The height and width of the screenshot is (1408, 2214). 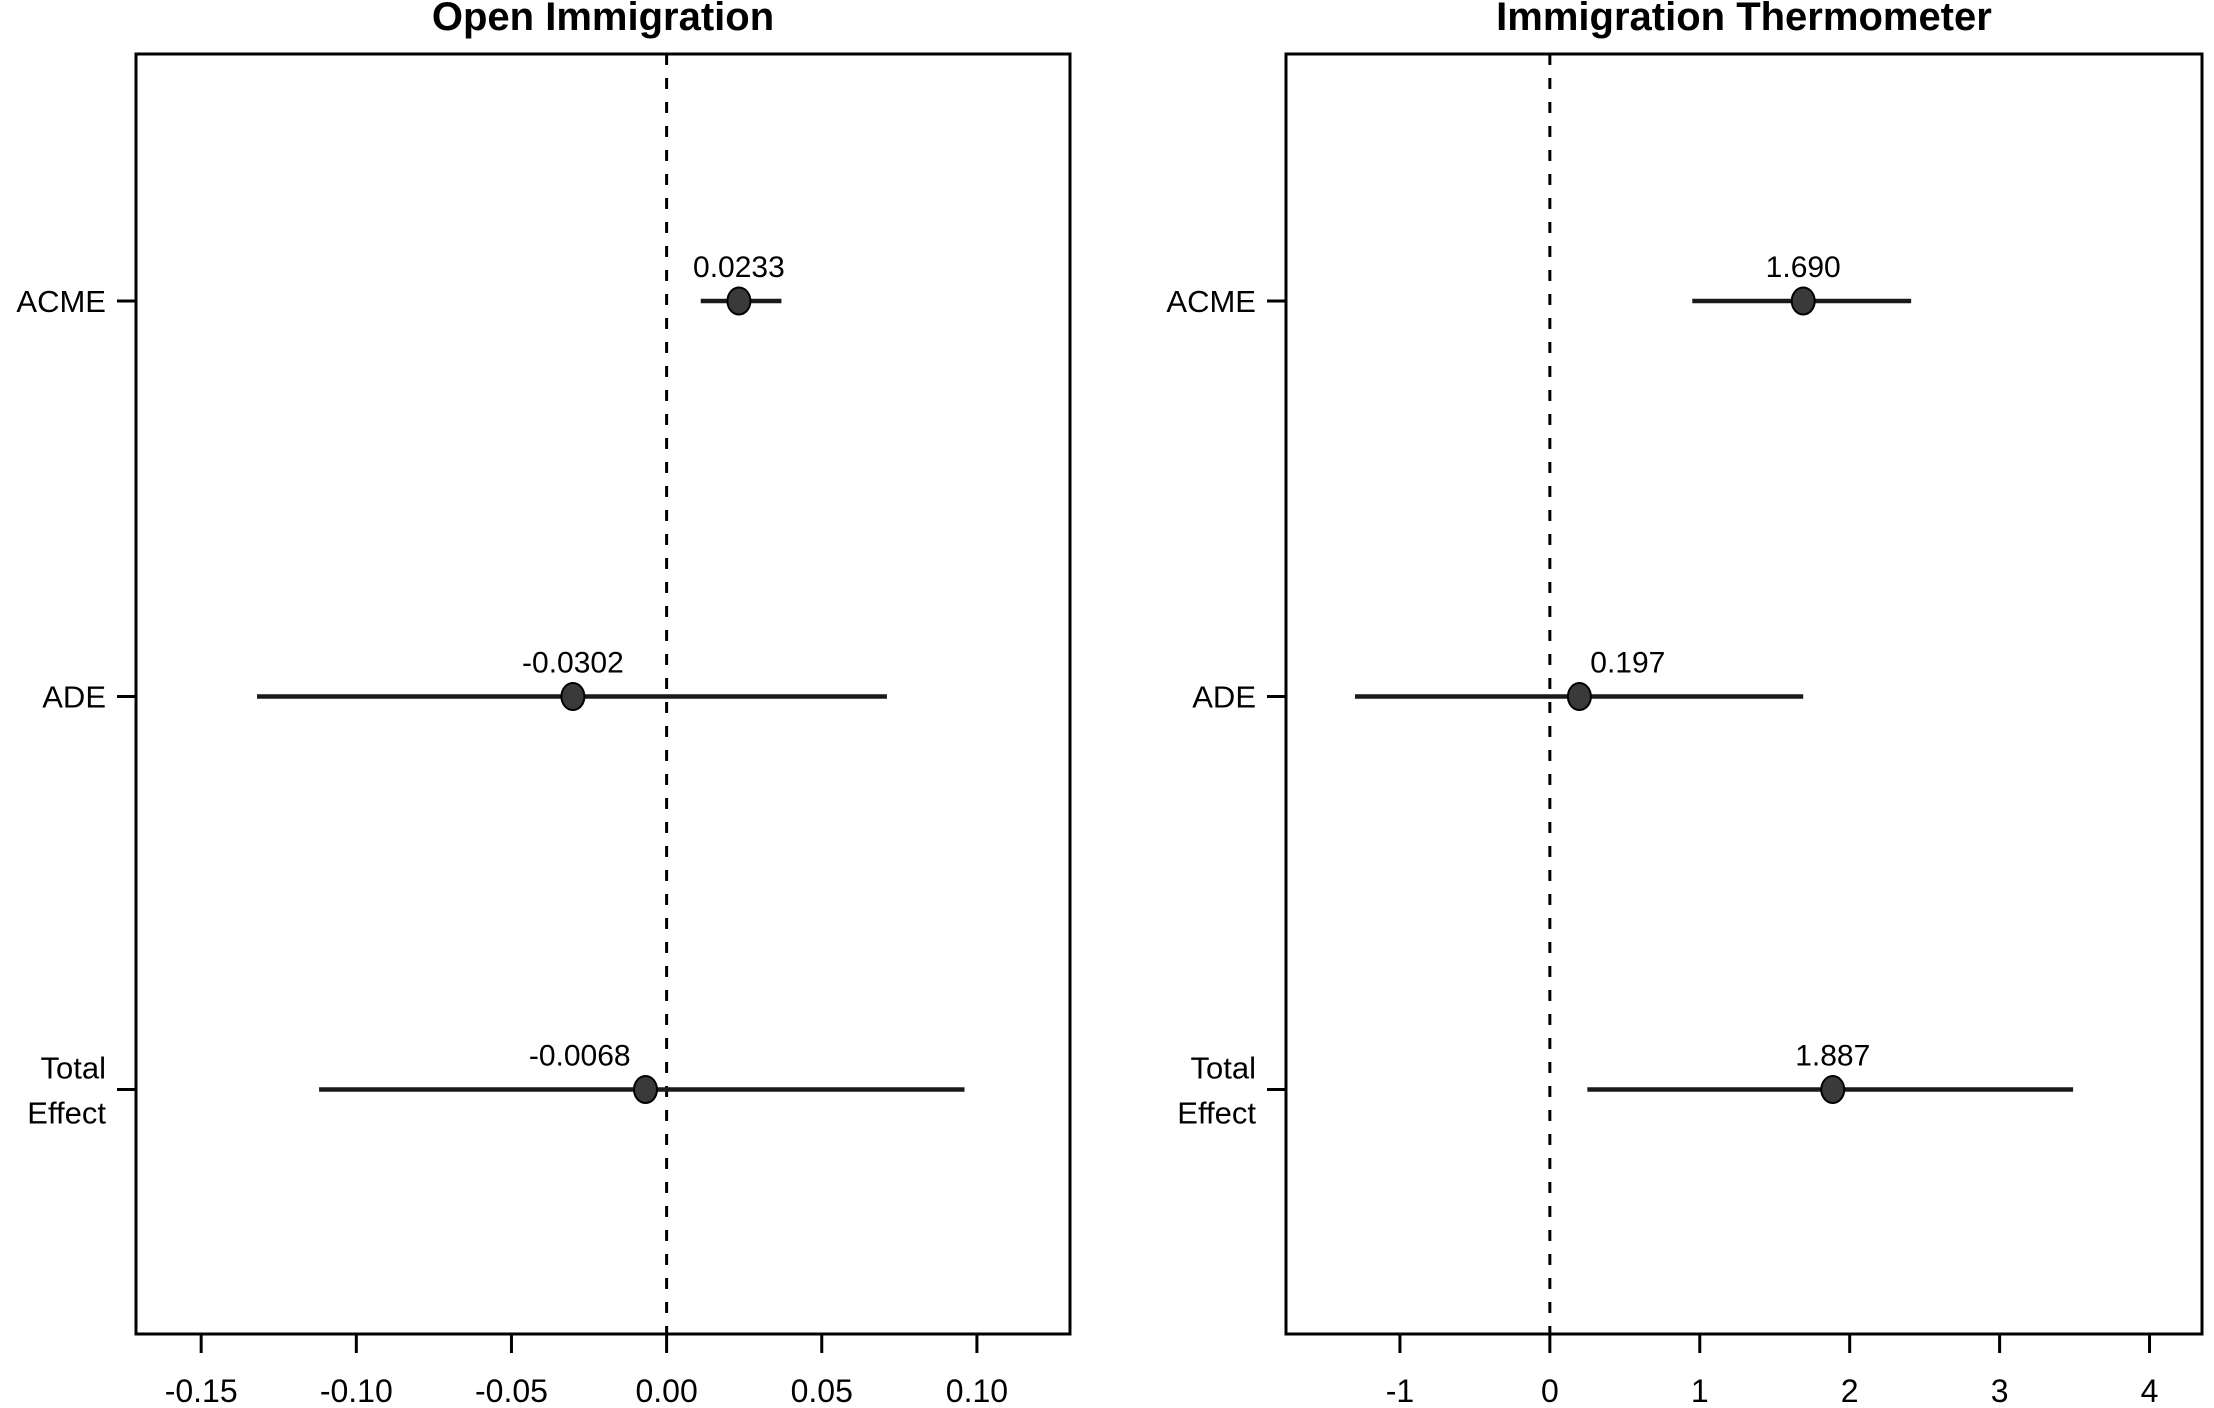 I want to click on x-tick-label: 1, so click(x=1700, y=1390).